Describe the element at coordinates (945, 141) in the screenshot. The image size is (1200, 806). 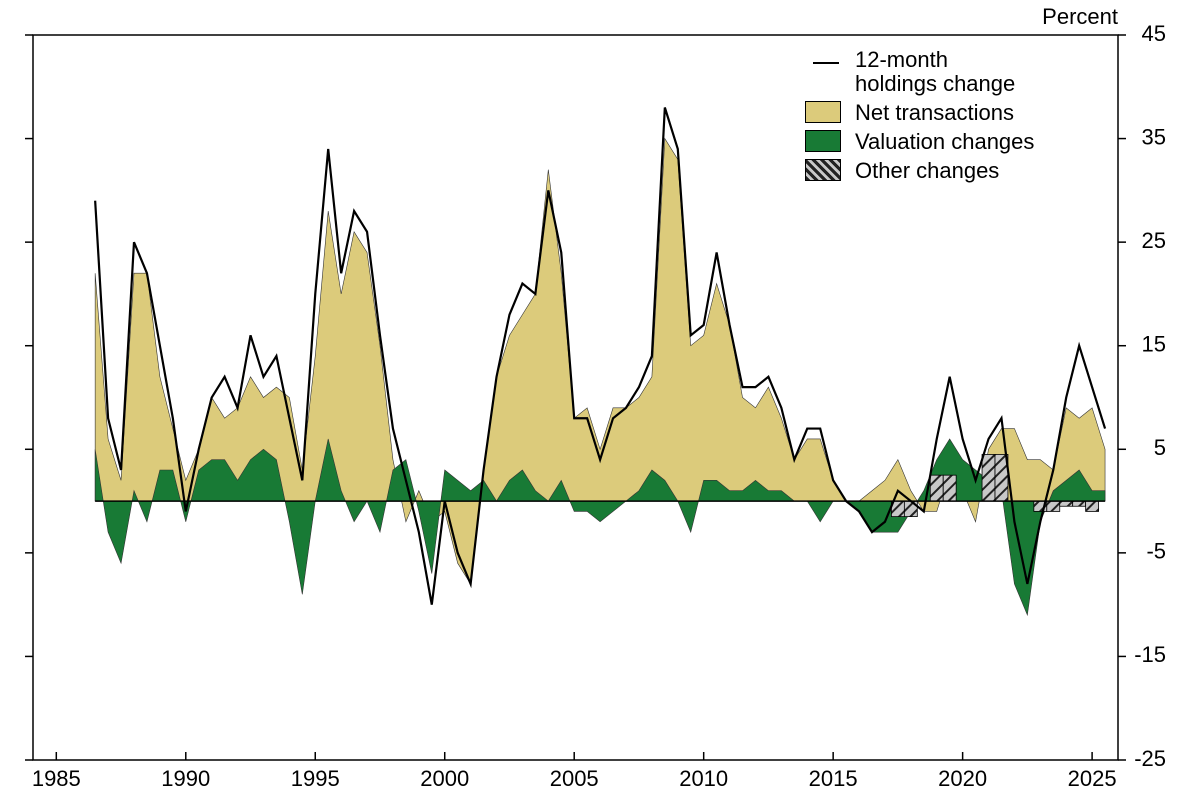
I see `legend-label: Valuation changes` at that location.